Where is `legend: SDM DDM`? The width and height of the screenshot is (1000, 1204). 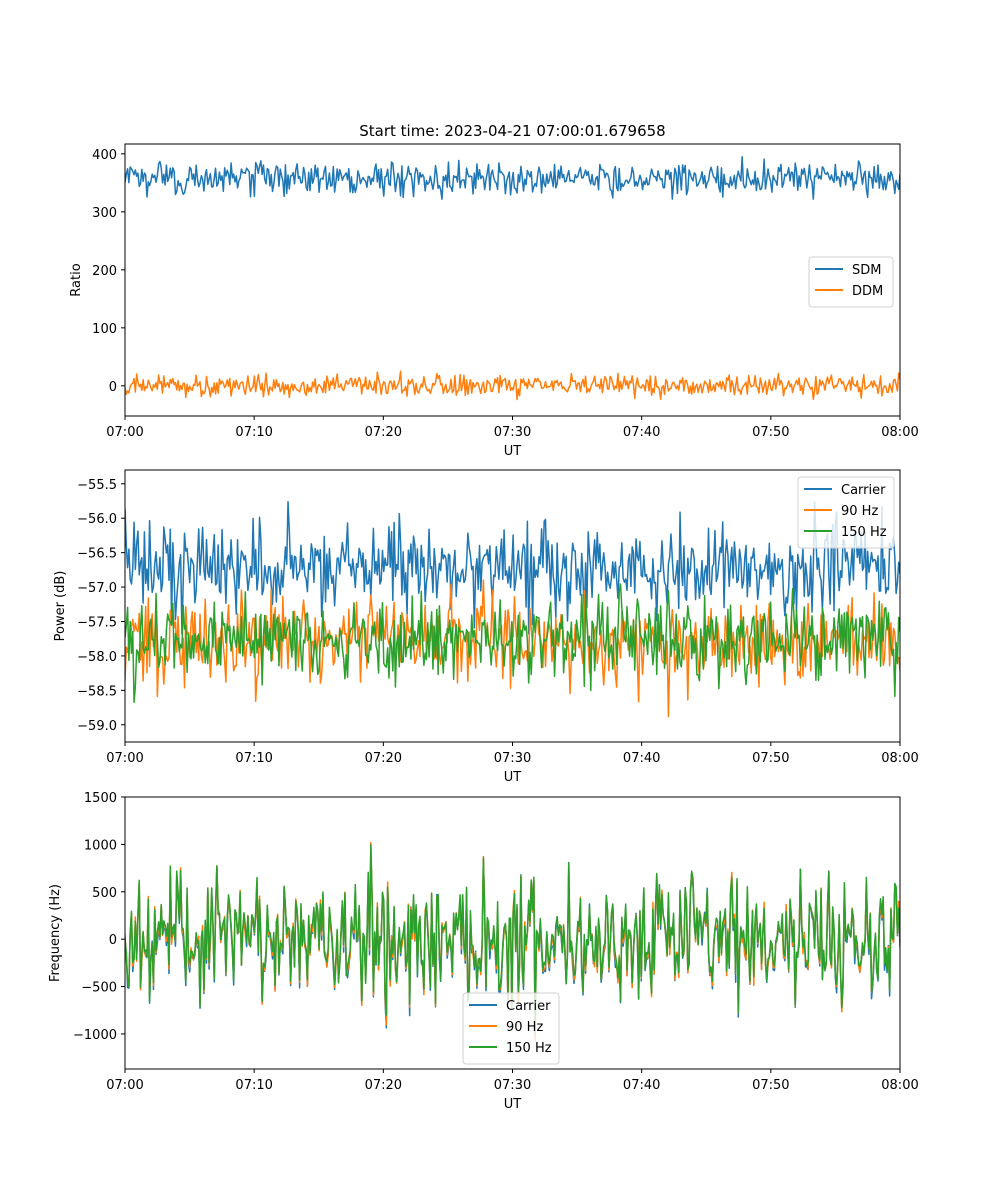 legend: SDM DDM is located at coordinates (851, 282).